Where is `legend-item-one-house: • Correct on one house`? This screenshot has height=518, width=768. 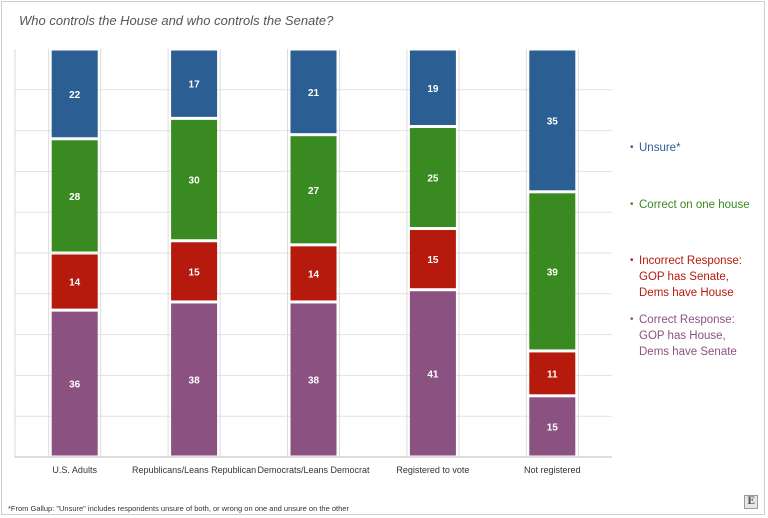
legend-item-one-house: • Correct on one house is located at coordinates (696, 205).